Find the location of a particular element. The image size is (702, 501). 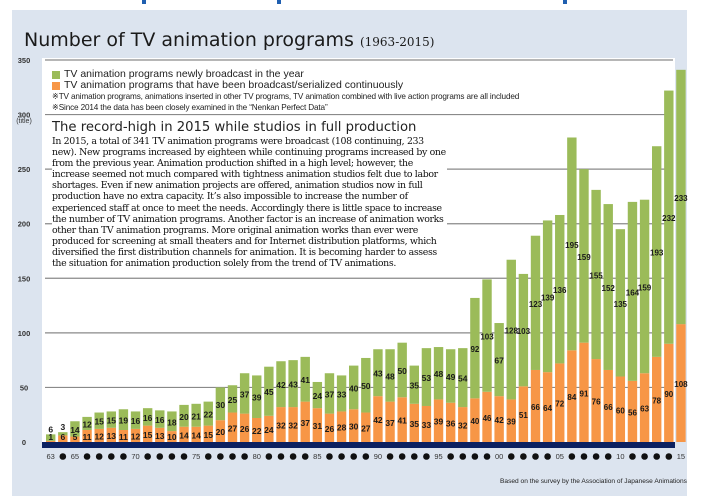

data-label-continuing: 22 is located at coordinates (257, 431).